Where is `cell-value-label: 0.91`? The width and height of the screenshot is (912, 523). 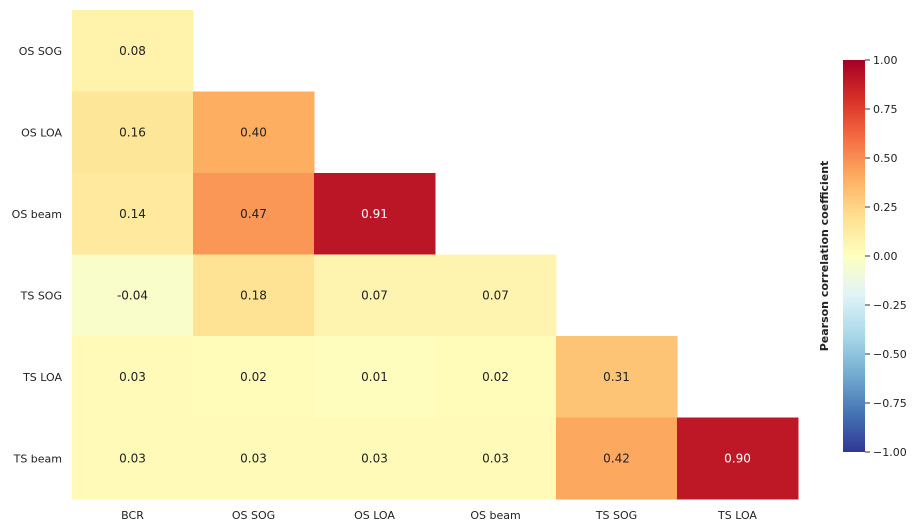 cell-value-label: 0.91 is located at coordinates (374, 214).